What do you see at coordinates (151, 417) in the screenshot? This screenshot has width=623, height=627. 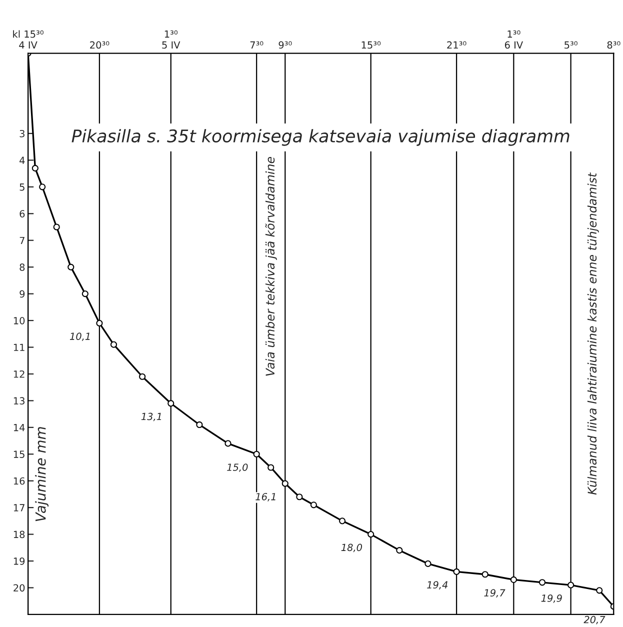 I see `data-label: 13,1` at bounding box center [151, 417].